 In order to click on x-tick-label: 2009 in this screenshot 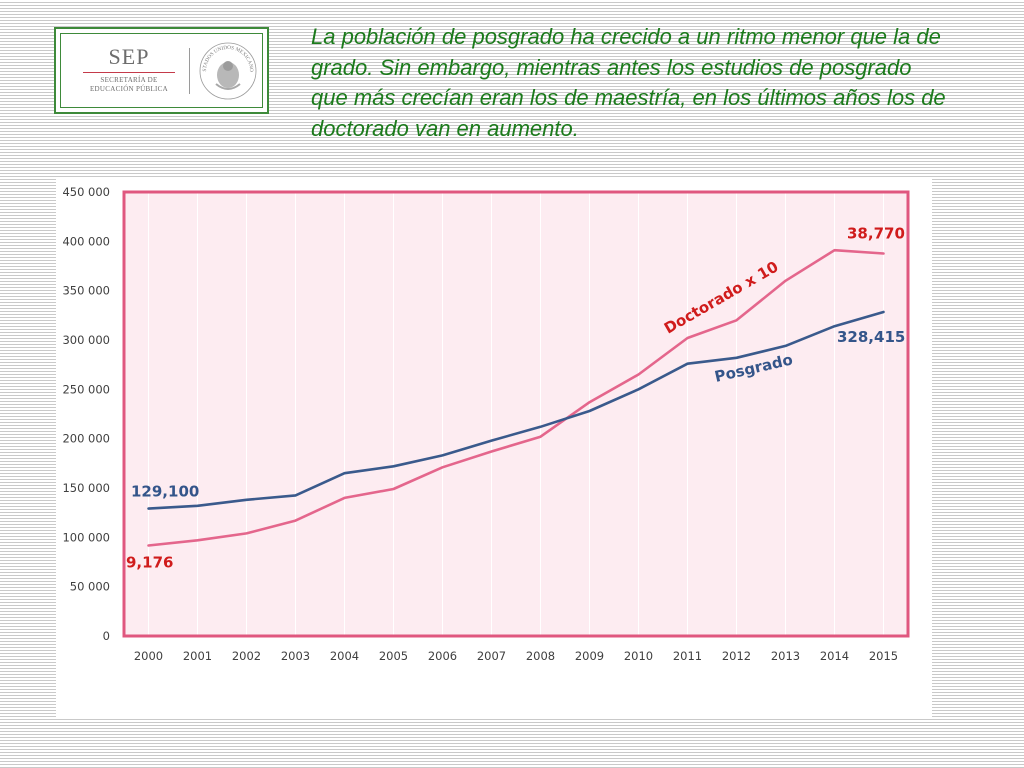, I will do `click(589, 656)`.